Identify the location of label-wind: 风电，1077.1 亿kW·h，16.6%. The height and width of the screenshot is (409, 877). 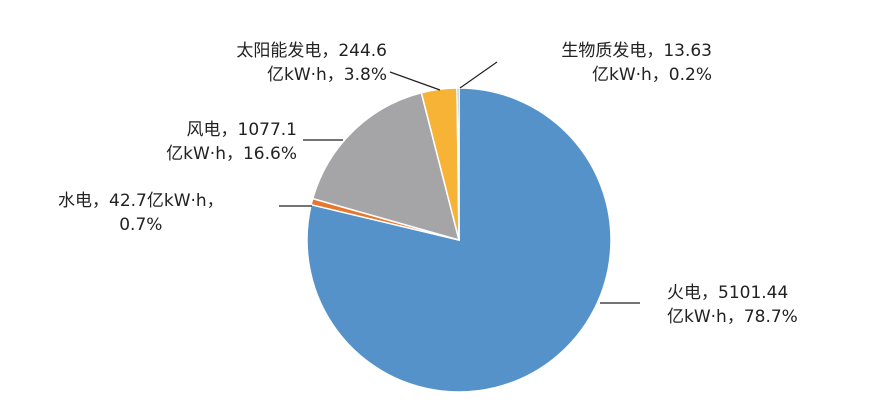
(231, 142).